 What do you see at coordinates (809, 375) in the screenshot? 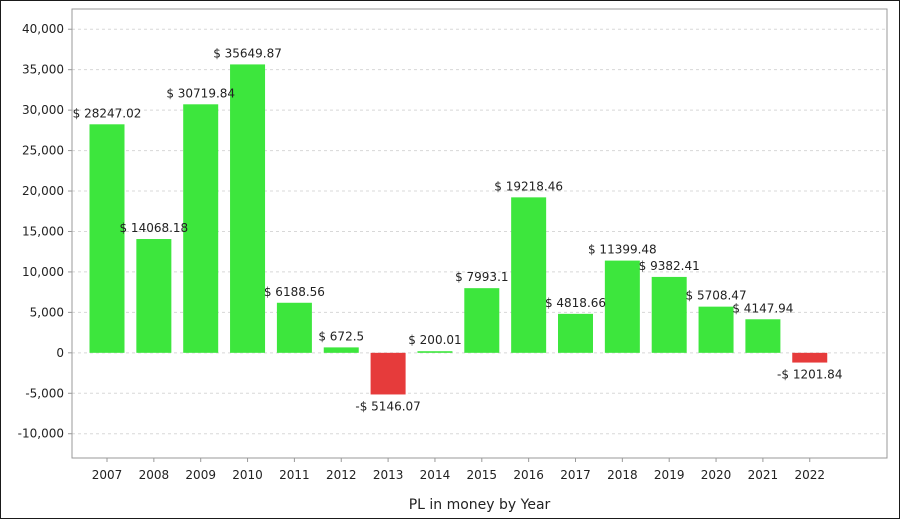
I see `data-label-2022: -$ 1201.84` at bounding box center [809, 375].